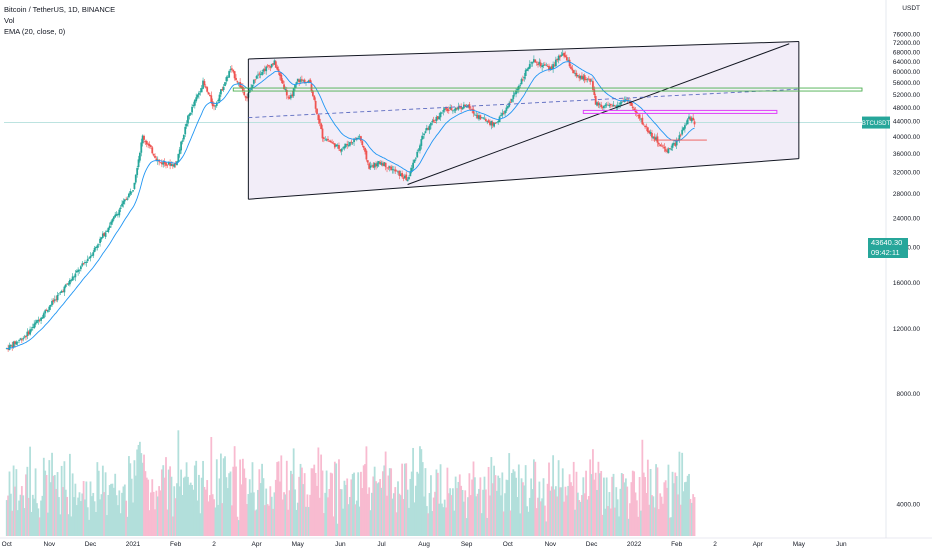  What do you see at coordinates (906, 43) in the screenshot?
I see `y-tick-label: 72000.00` at bounding box center [906, 43].